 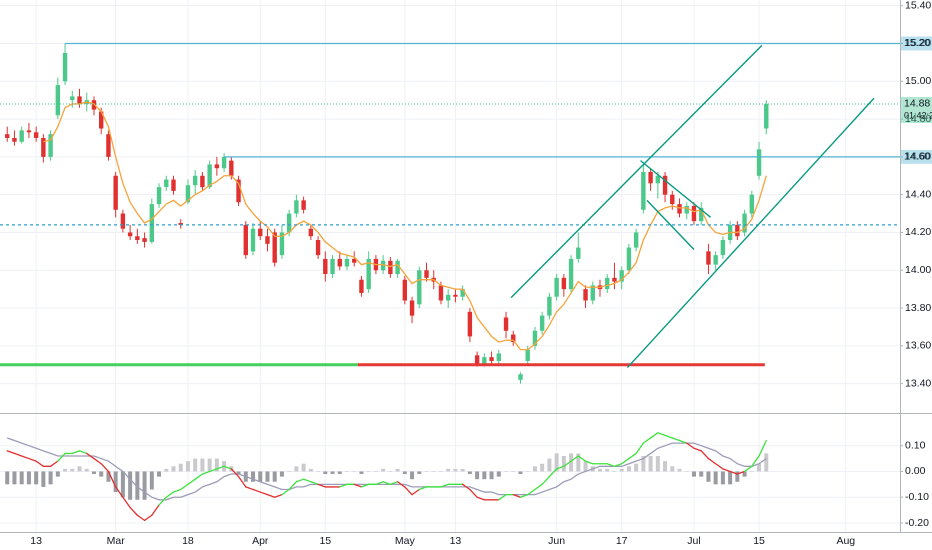 What do you see at coordinates (918, 5) in the screenshot?
I see `y-tick-label: 15.40` at bounding box center [918, 5].